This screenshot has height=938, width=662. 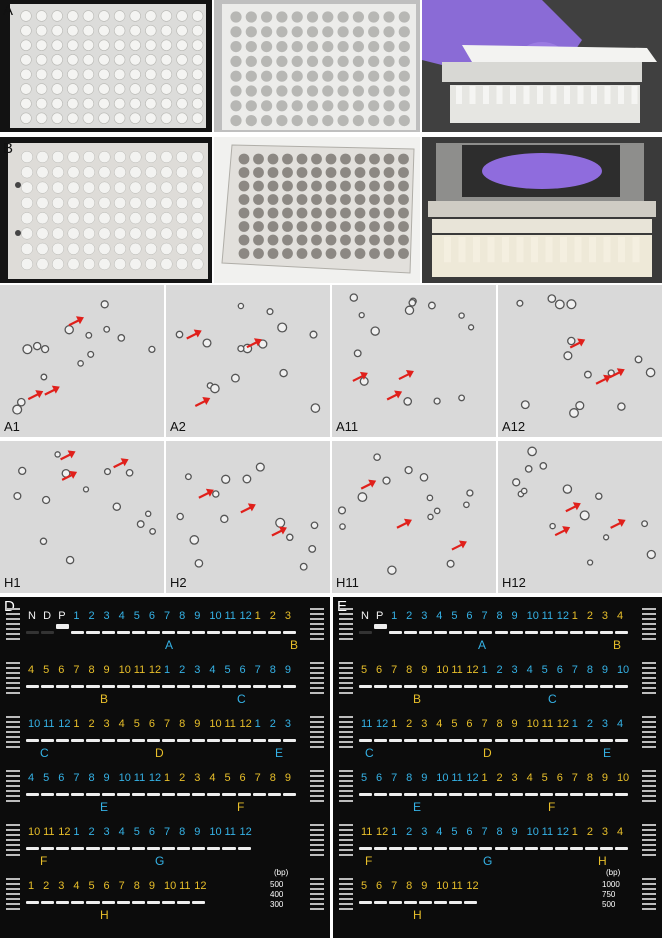 I want to click on lane-label: 5, so click(x=46, y=670).